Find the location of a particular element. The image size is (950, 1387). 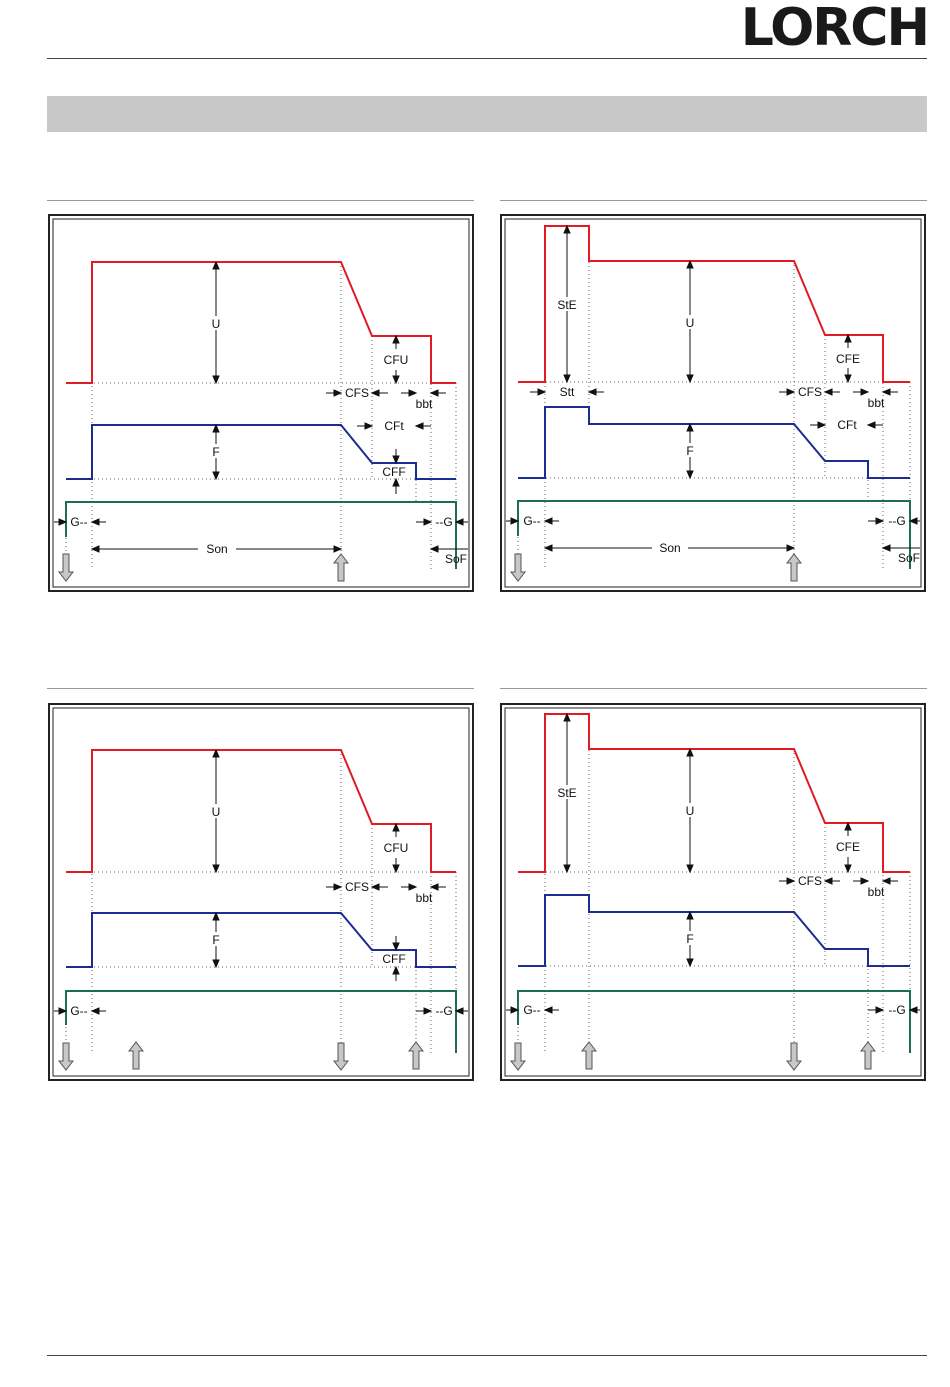

lorch-logo: LORCH is located at coordinates (835, 29).